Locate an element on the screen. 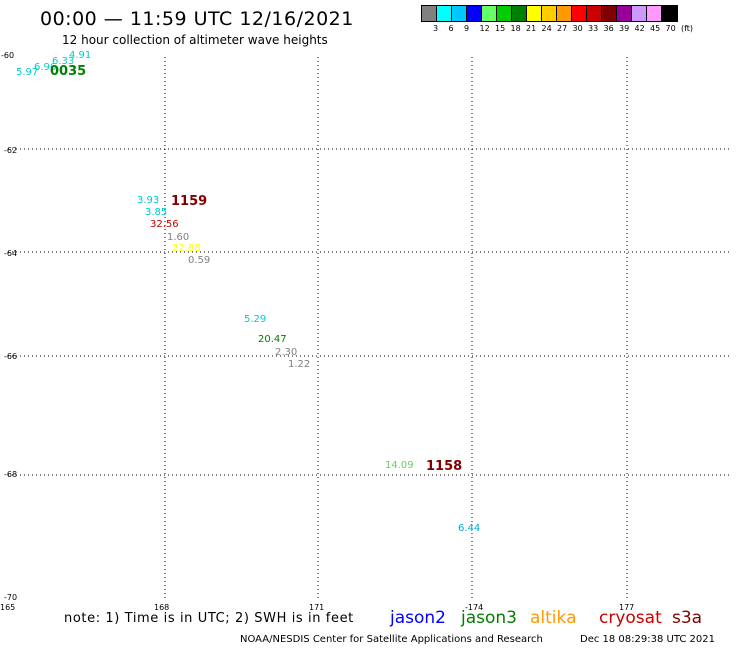  wave-height-value: 22.88 is located at coordinates (186, 248).